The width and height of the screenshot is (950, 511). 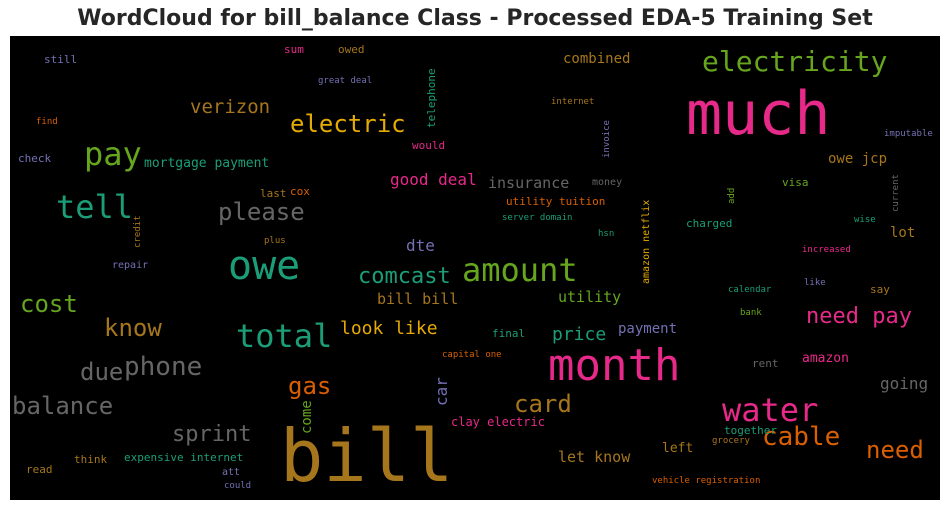 What do you see at coordinates (294, 49) in the screenshot?
I see `word-sum: sum` at bounding box center [294, 49].